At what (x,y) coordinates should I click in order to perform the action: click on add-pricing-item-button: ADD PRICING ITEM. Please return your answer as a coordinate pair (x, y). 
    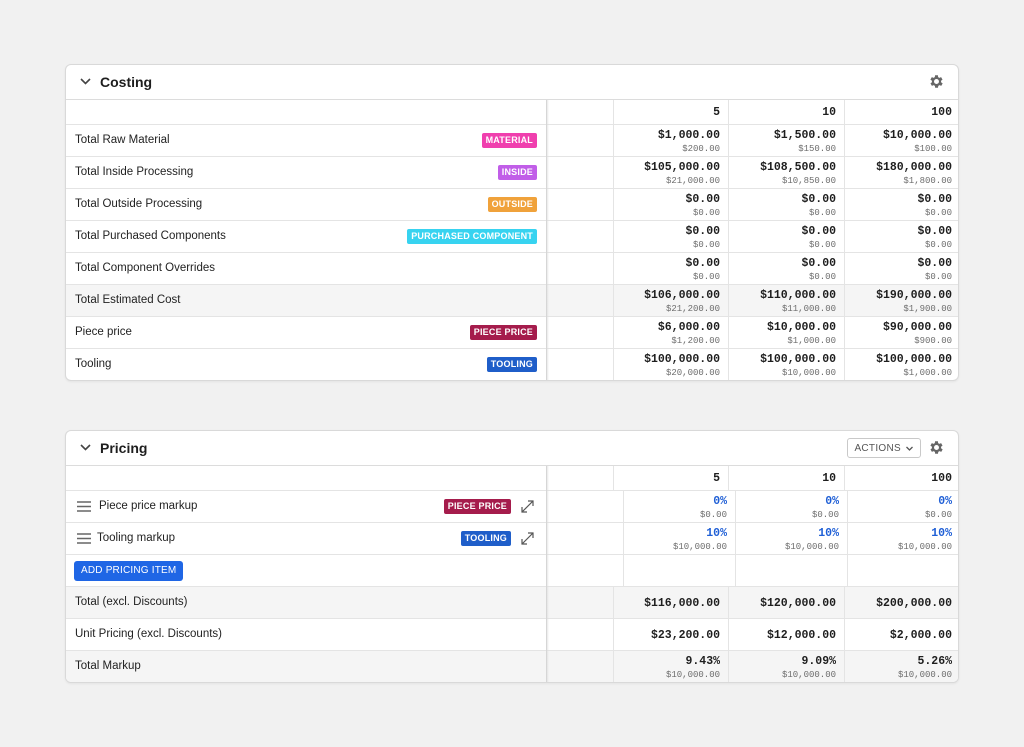
    Looking at the image, I should click on (129, 571).